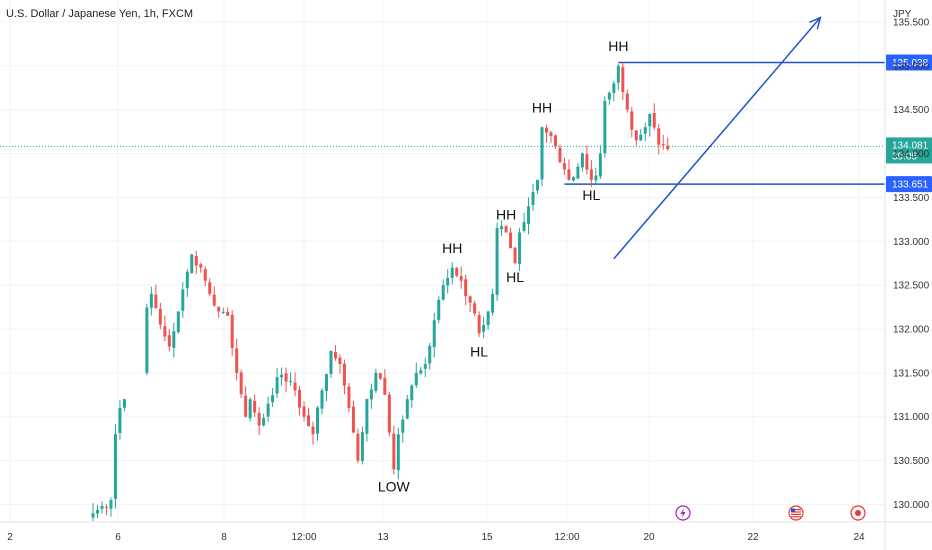 This screenshot has height=550, width=932. I want to click on flag-stripe, so click(796, 510).